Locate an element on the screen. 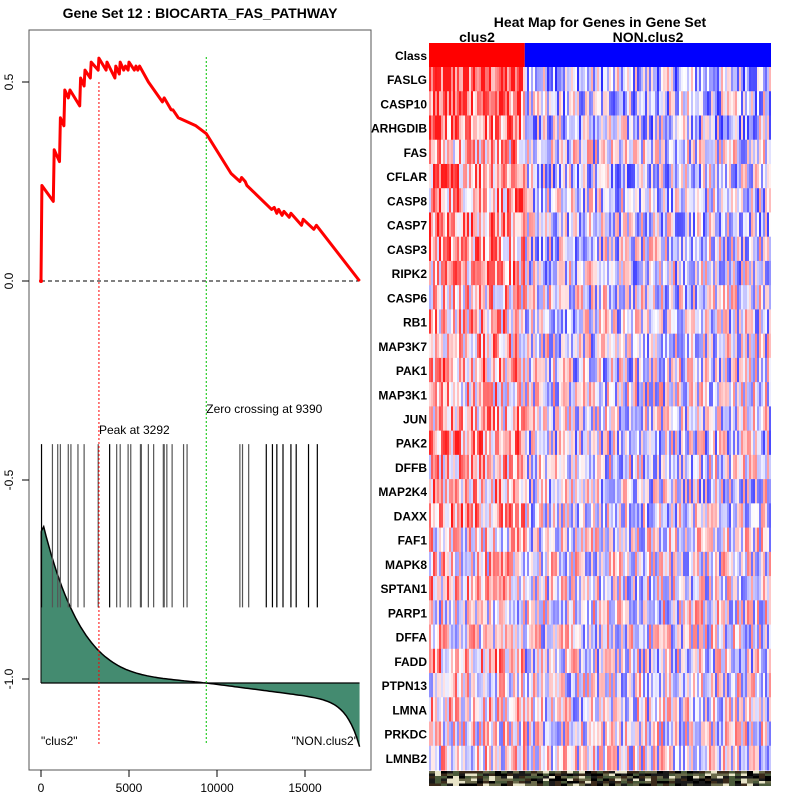  gene-label-daxx: DAXX is located at coordinates (410, 516).